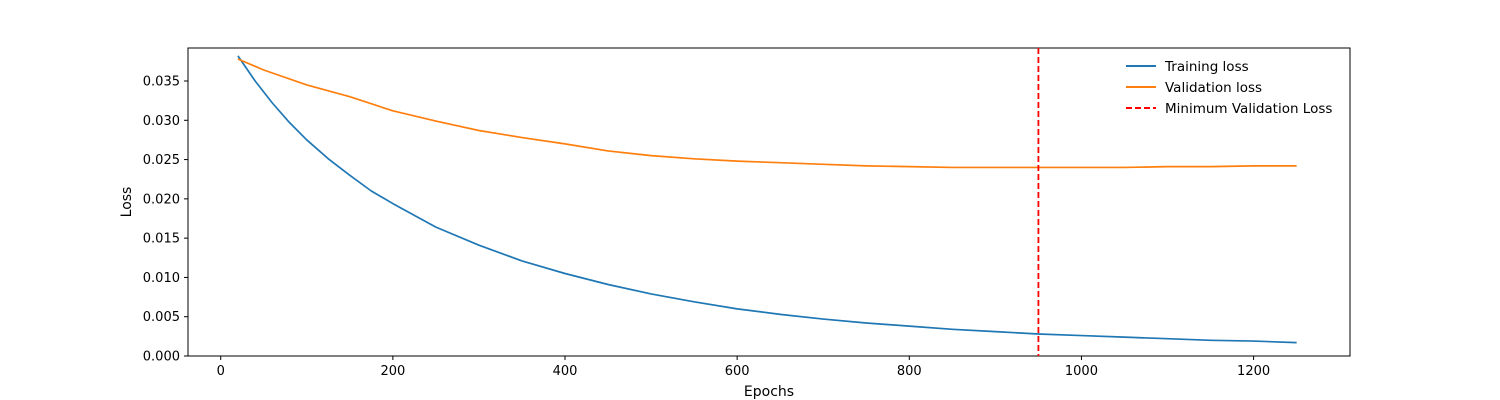  Describe the element at coordinates (1253, 371) in the screenshot. I see `x-tick-label: 1200` at that location.